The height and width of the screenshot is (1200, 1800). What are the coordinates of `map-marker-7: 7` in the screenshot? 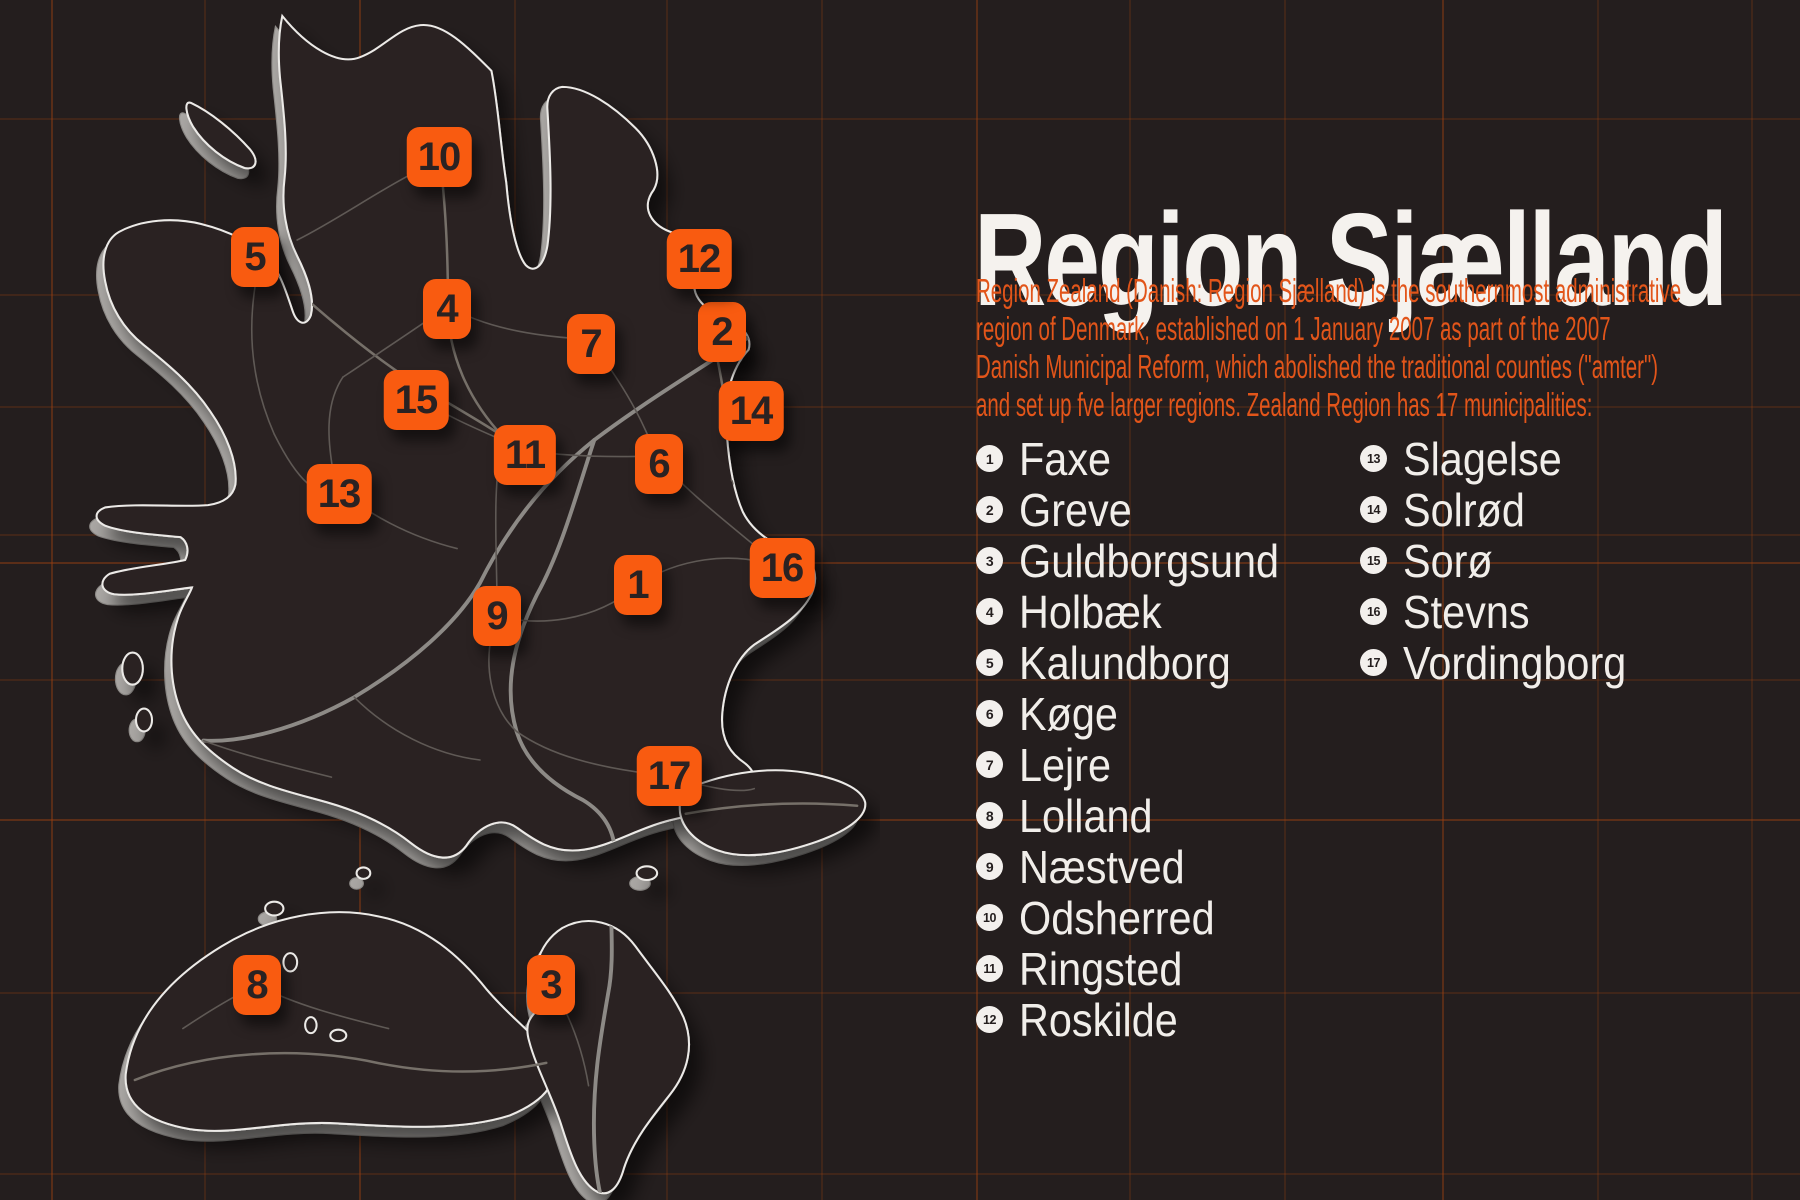 It's located at (591, 344).